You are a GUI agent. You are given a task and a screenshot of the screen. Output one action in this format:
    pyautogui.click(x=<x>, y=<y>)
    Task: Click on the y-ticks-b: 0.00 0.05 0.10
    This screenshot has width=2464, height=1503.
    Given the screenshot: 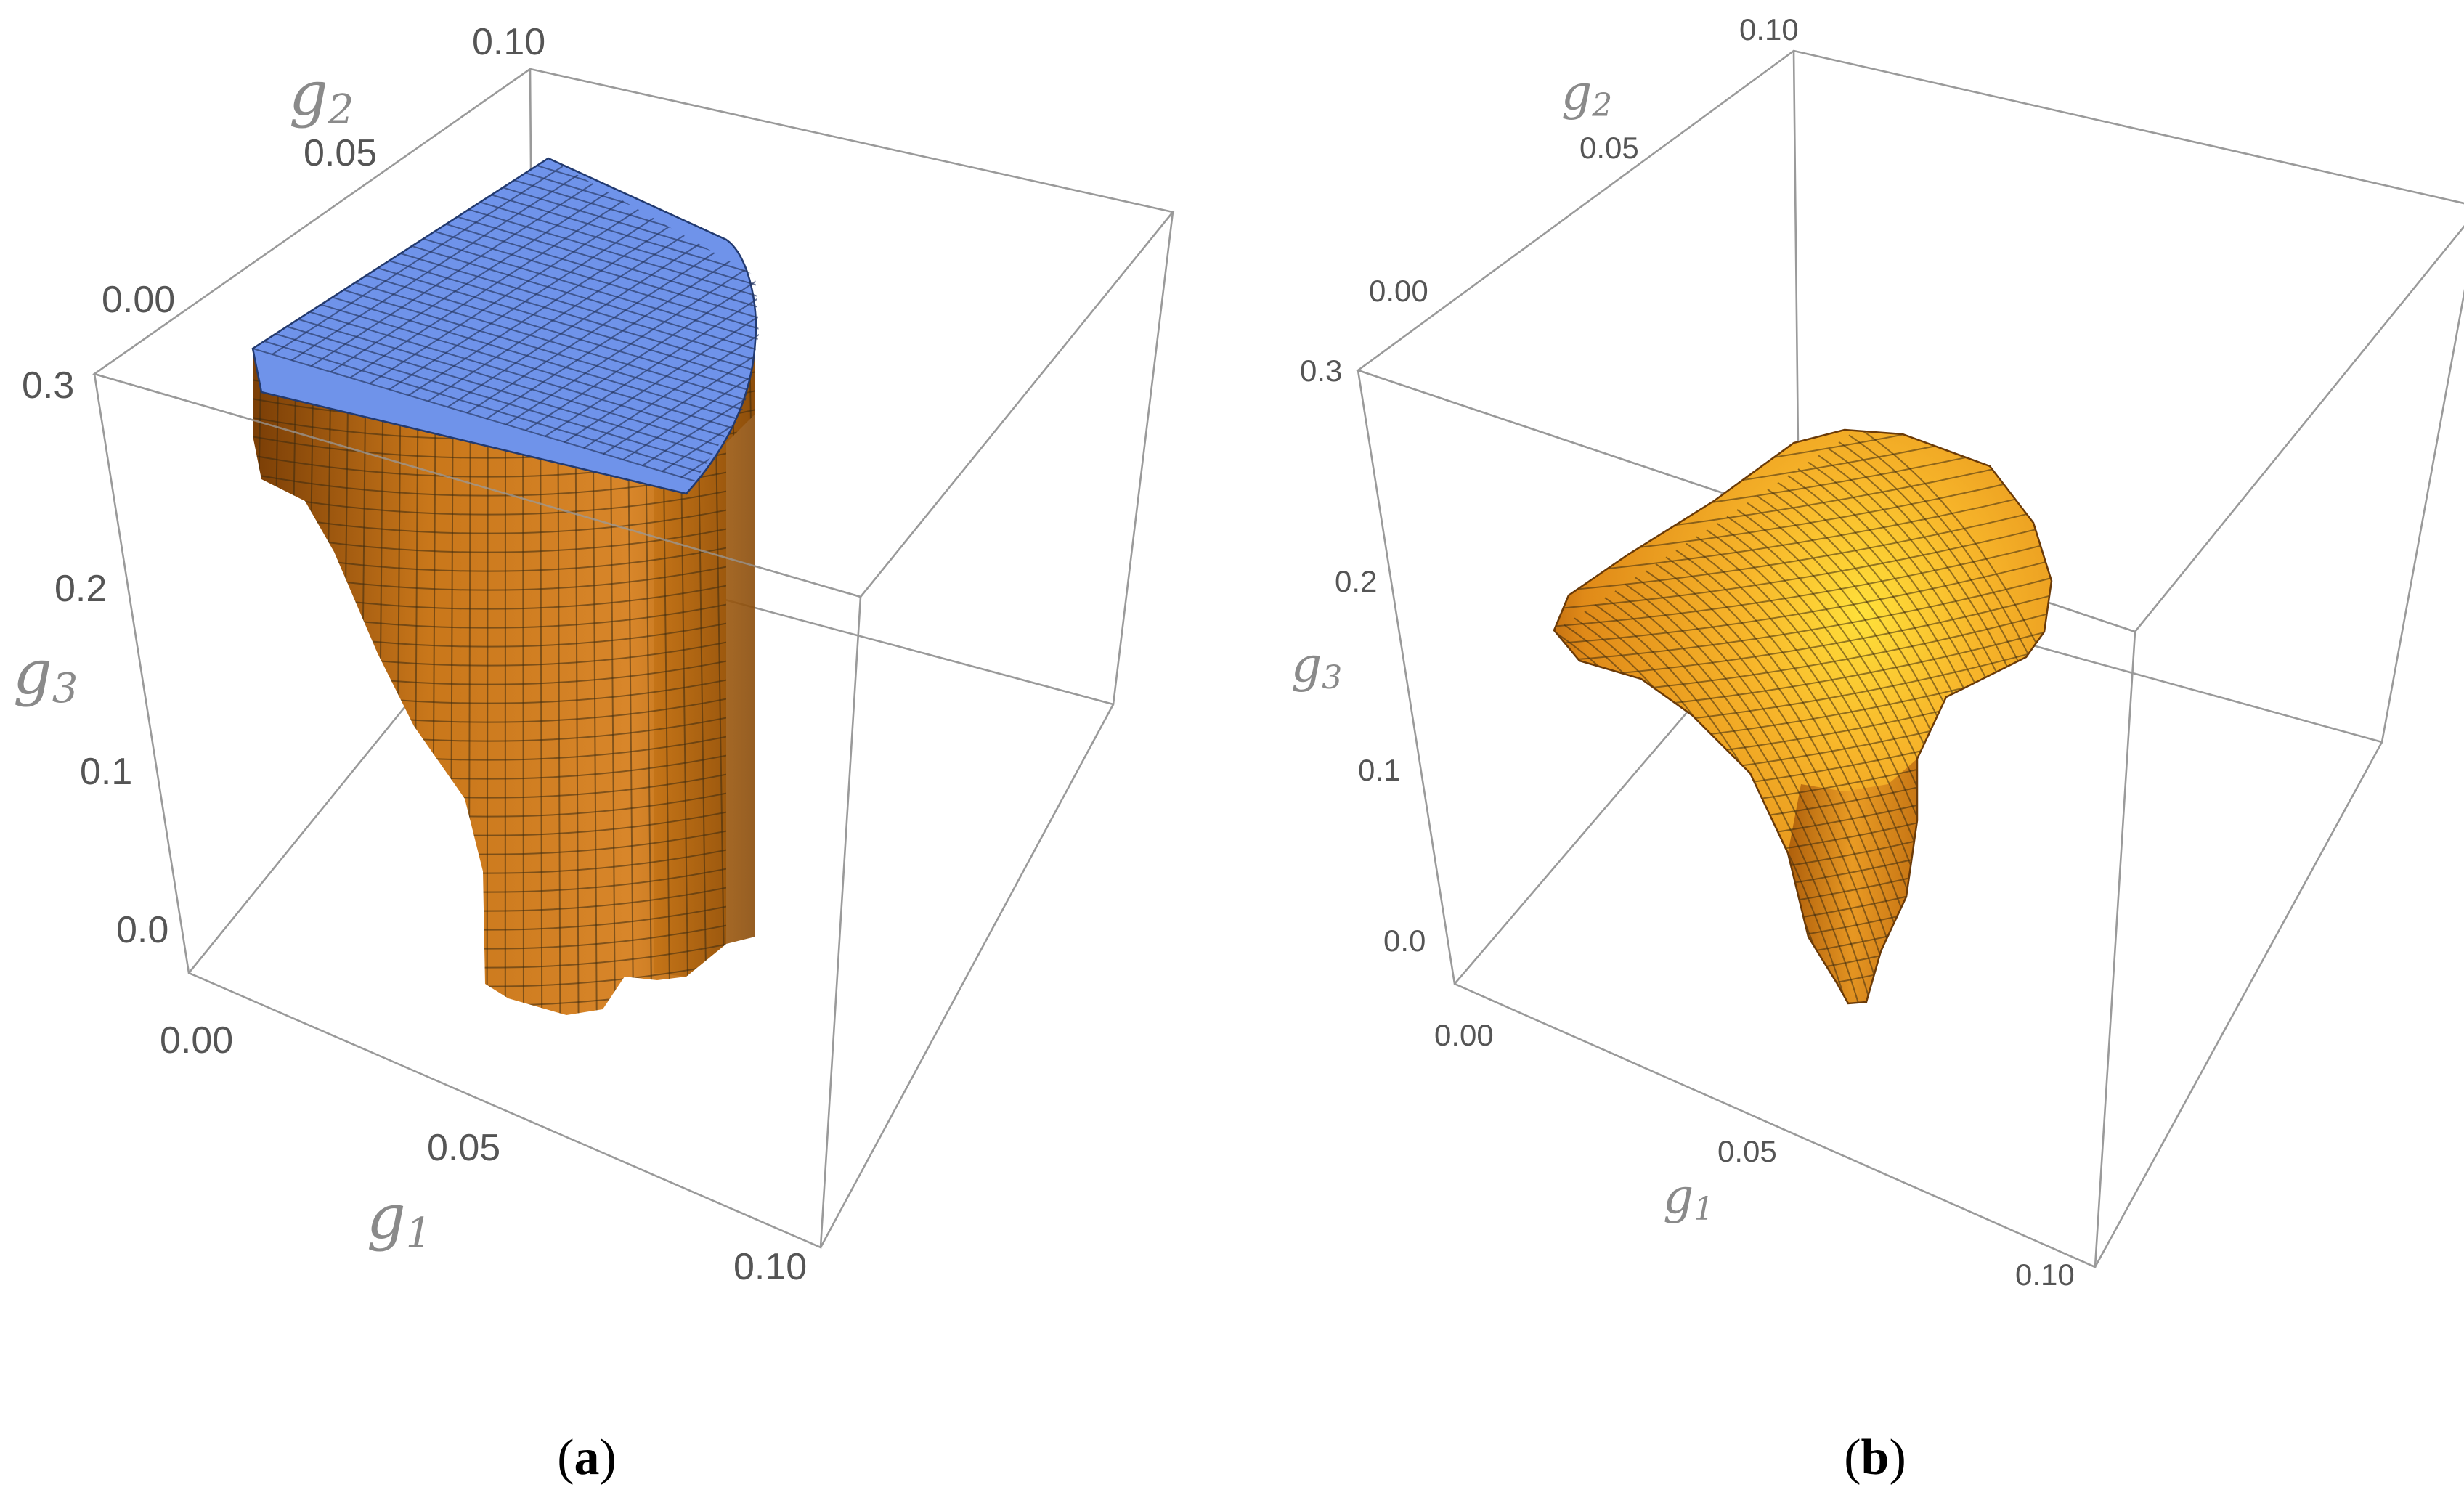 What is the action you would take?
    pyautogui.click(x=1584, y=160)
    